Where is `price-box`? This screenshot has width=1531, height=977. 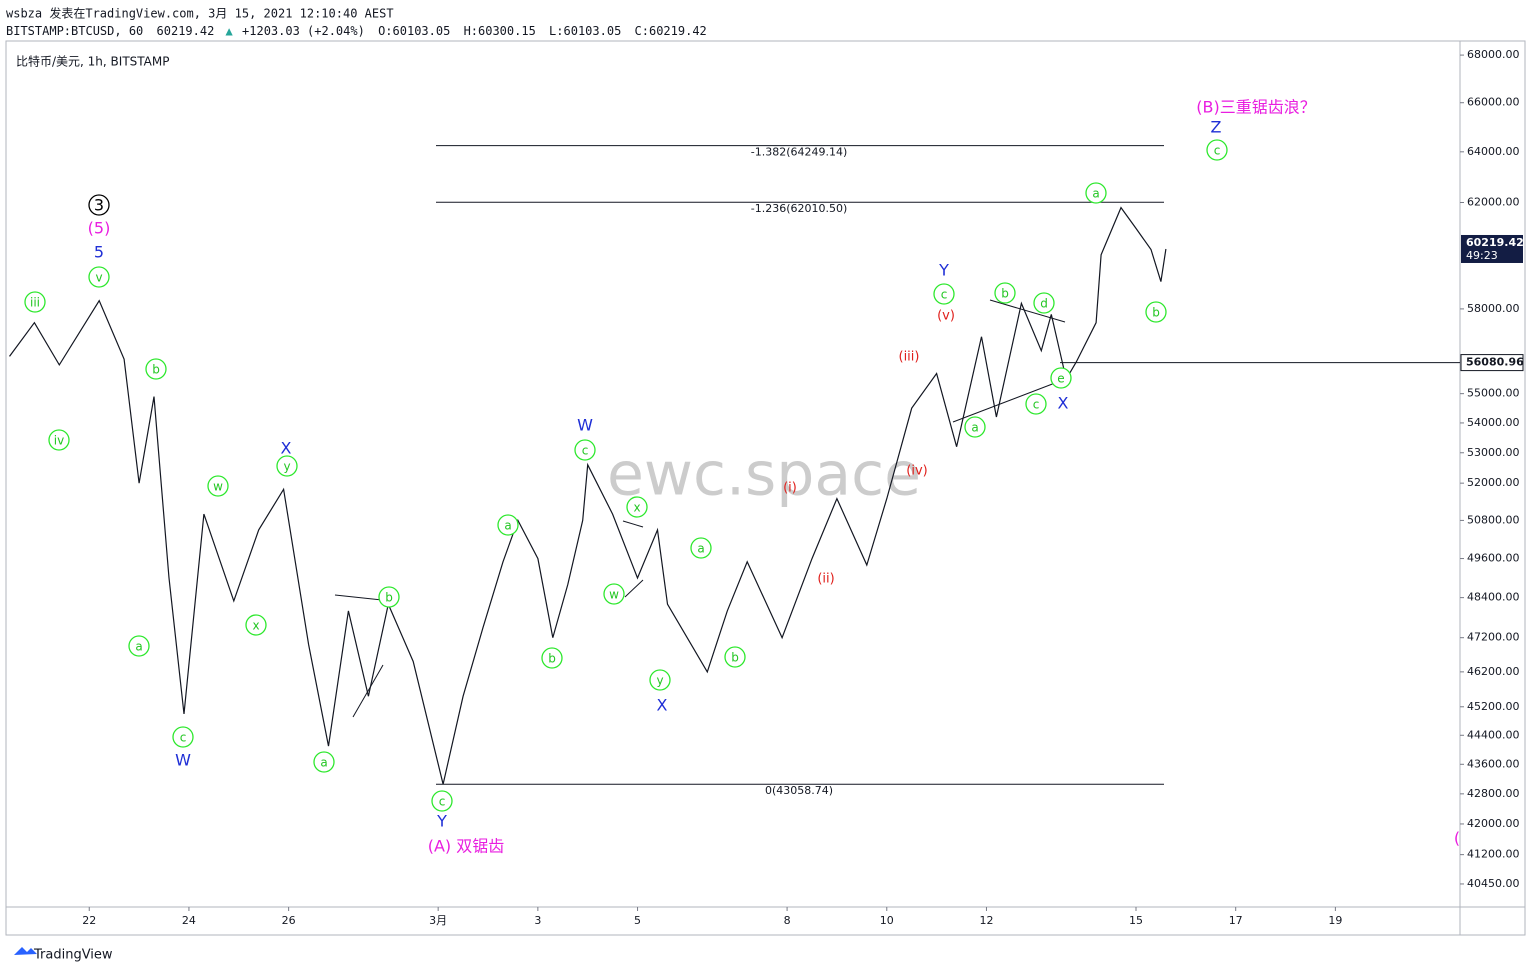 price-box is located at coordinates (1492, 248).